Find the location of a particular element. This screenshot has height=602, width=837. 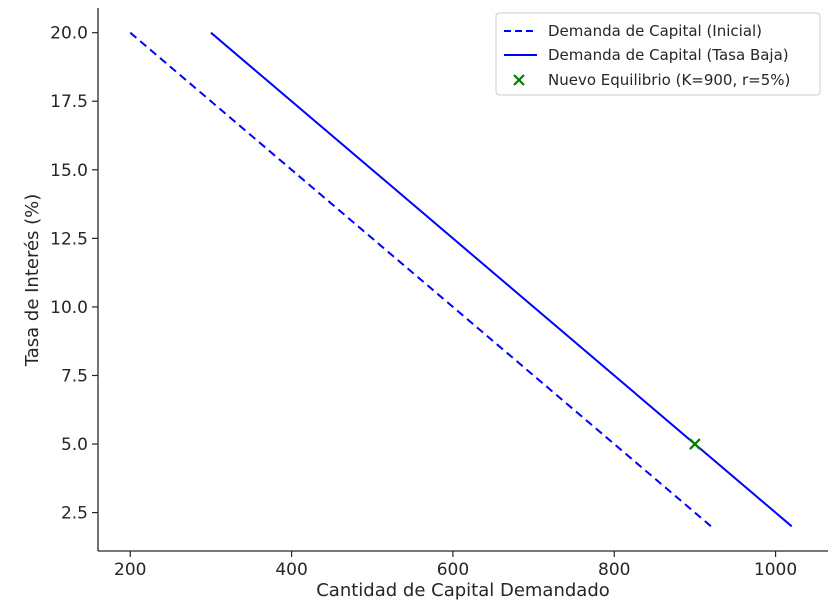

legend-label-equilibrio: Nuevo Equilibrio (K=900, r=5%) is located at coordinates (669, 80).